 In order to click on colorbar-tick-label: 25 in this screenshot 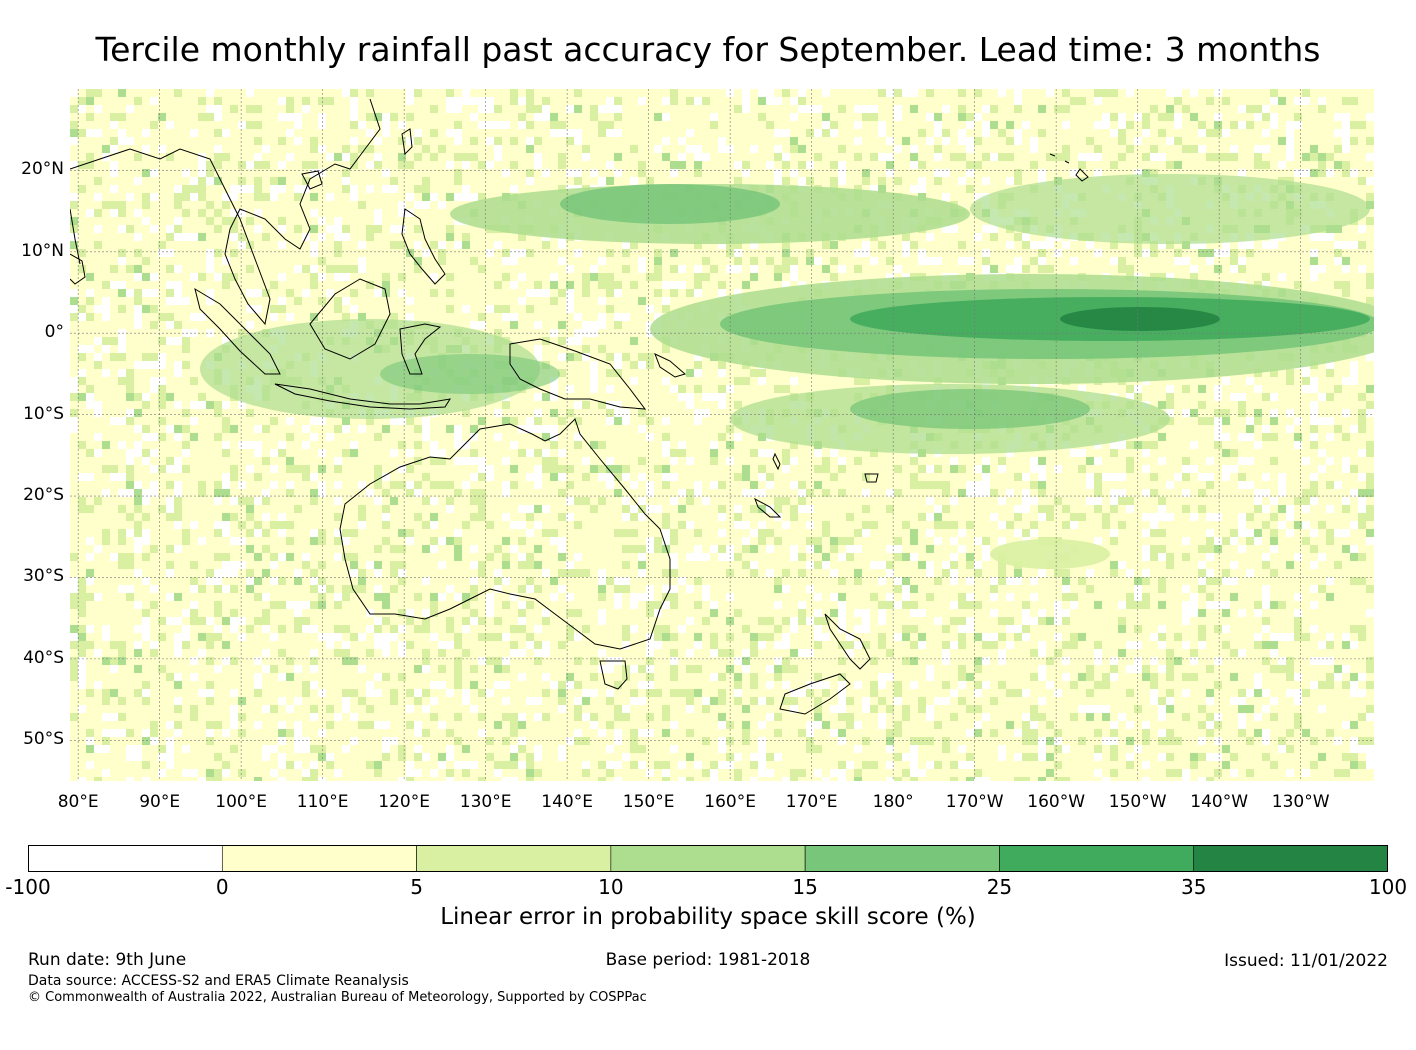, I will do `click(999, 887)`.